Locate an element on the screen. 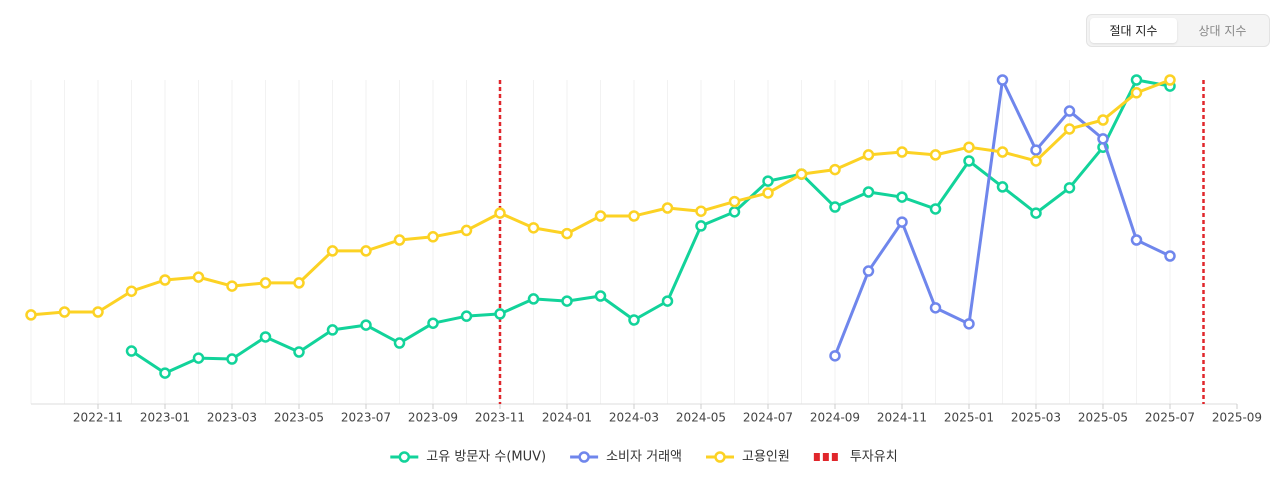  legend: 고유 방문자 수(MUV) 소비자 거래액 고용인원 투자유치 is located at coordinates (644, 457).